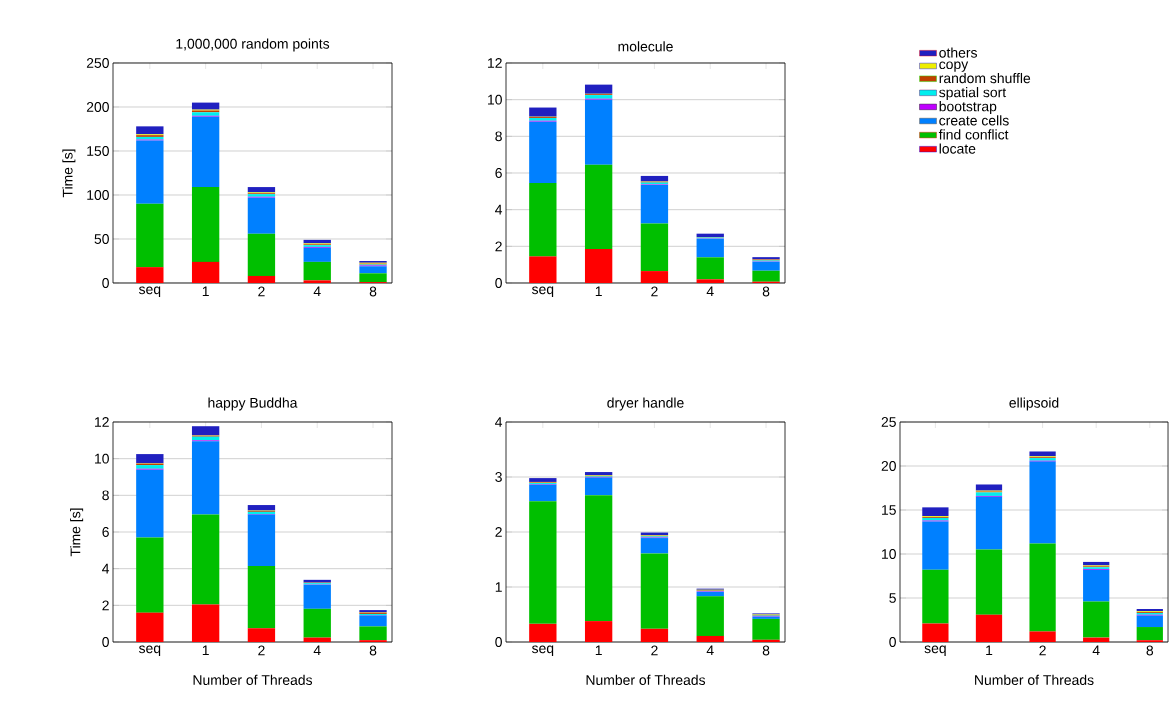 The height and width of the screenshot is (722, 1171). What do you see at coordinates (888, 422) in the screenshot?
I see `y-tick-label: 25` at bounding box center [888, 422].